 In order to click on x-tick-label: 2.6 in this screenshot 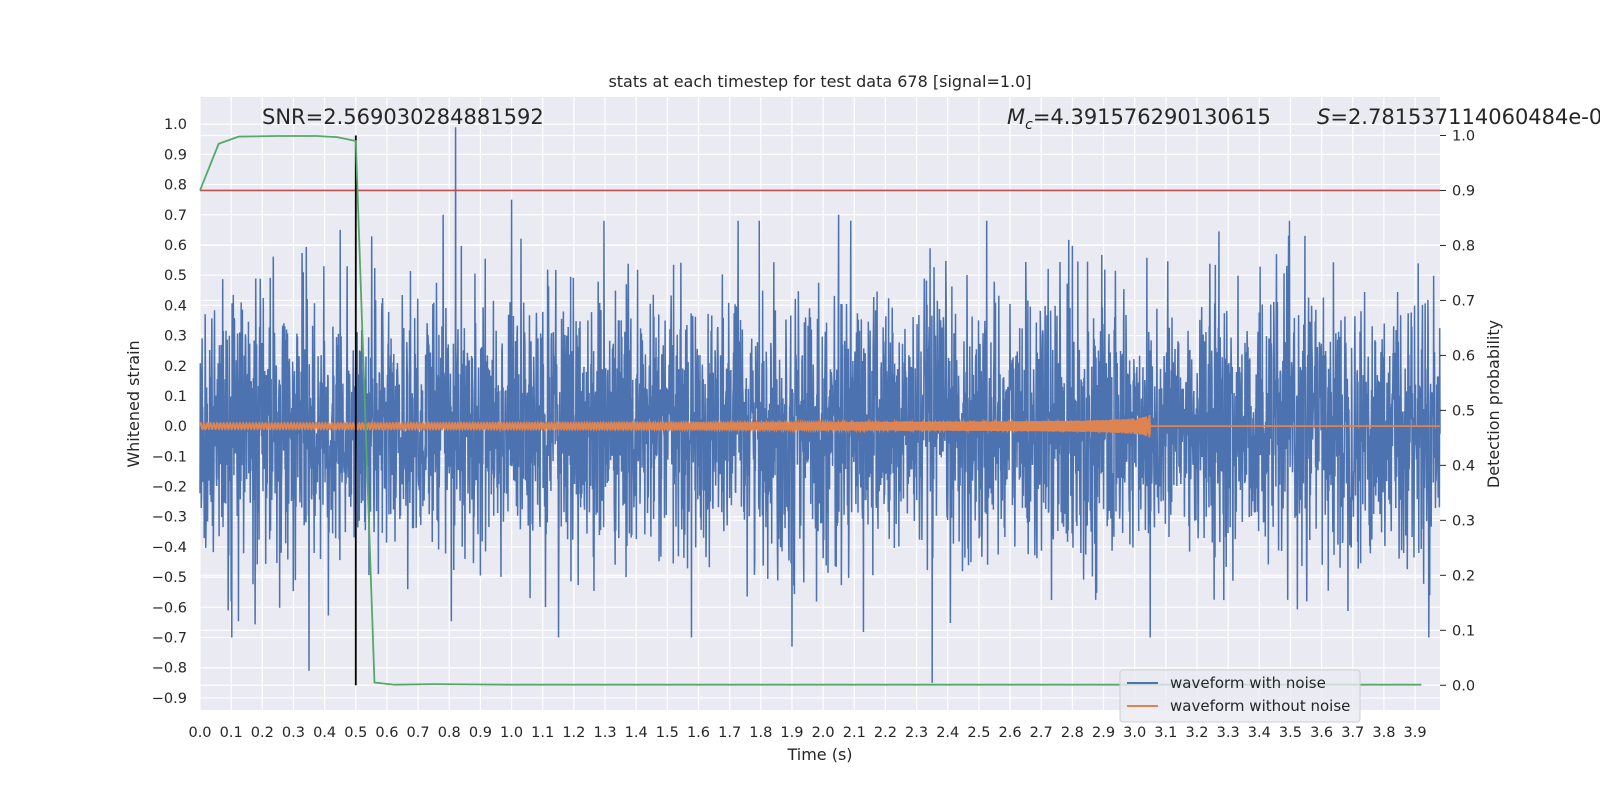, I will do `click(1010, 733)`.